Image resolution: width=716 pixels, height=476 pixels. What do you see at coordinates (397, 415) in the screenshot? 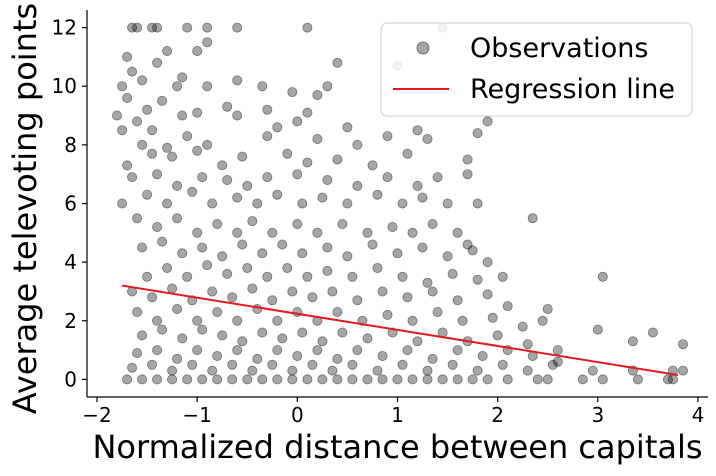
I see `x-tick-label: 1` at bounding box center [397, 415].